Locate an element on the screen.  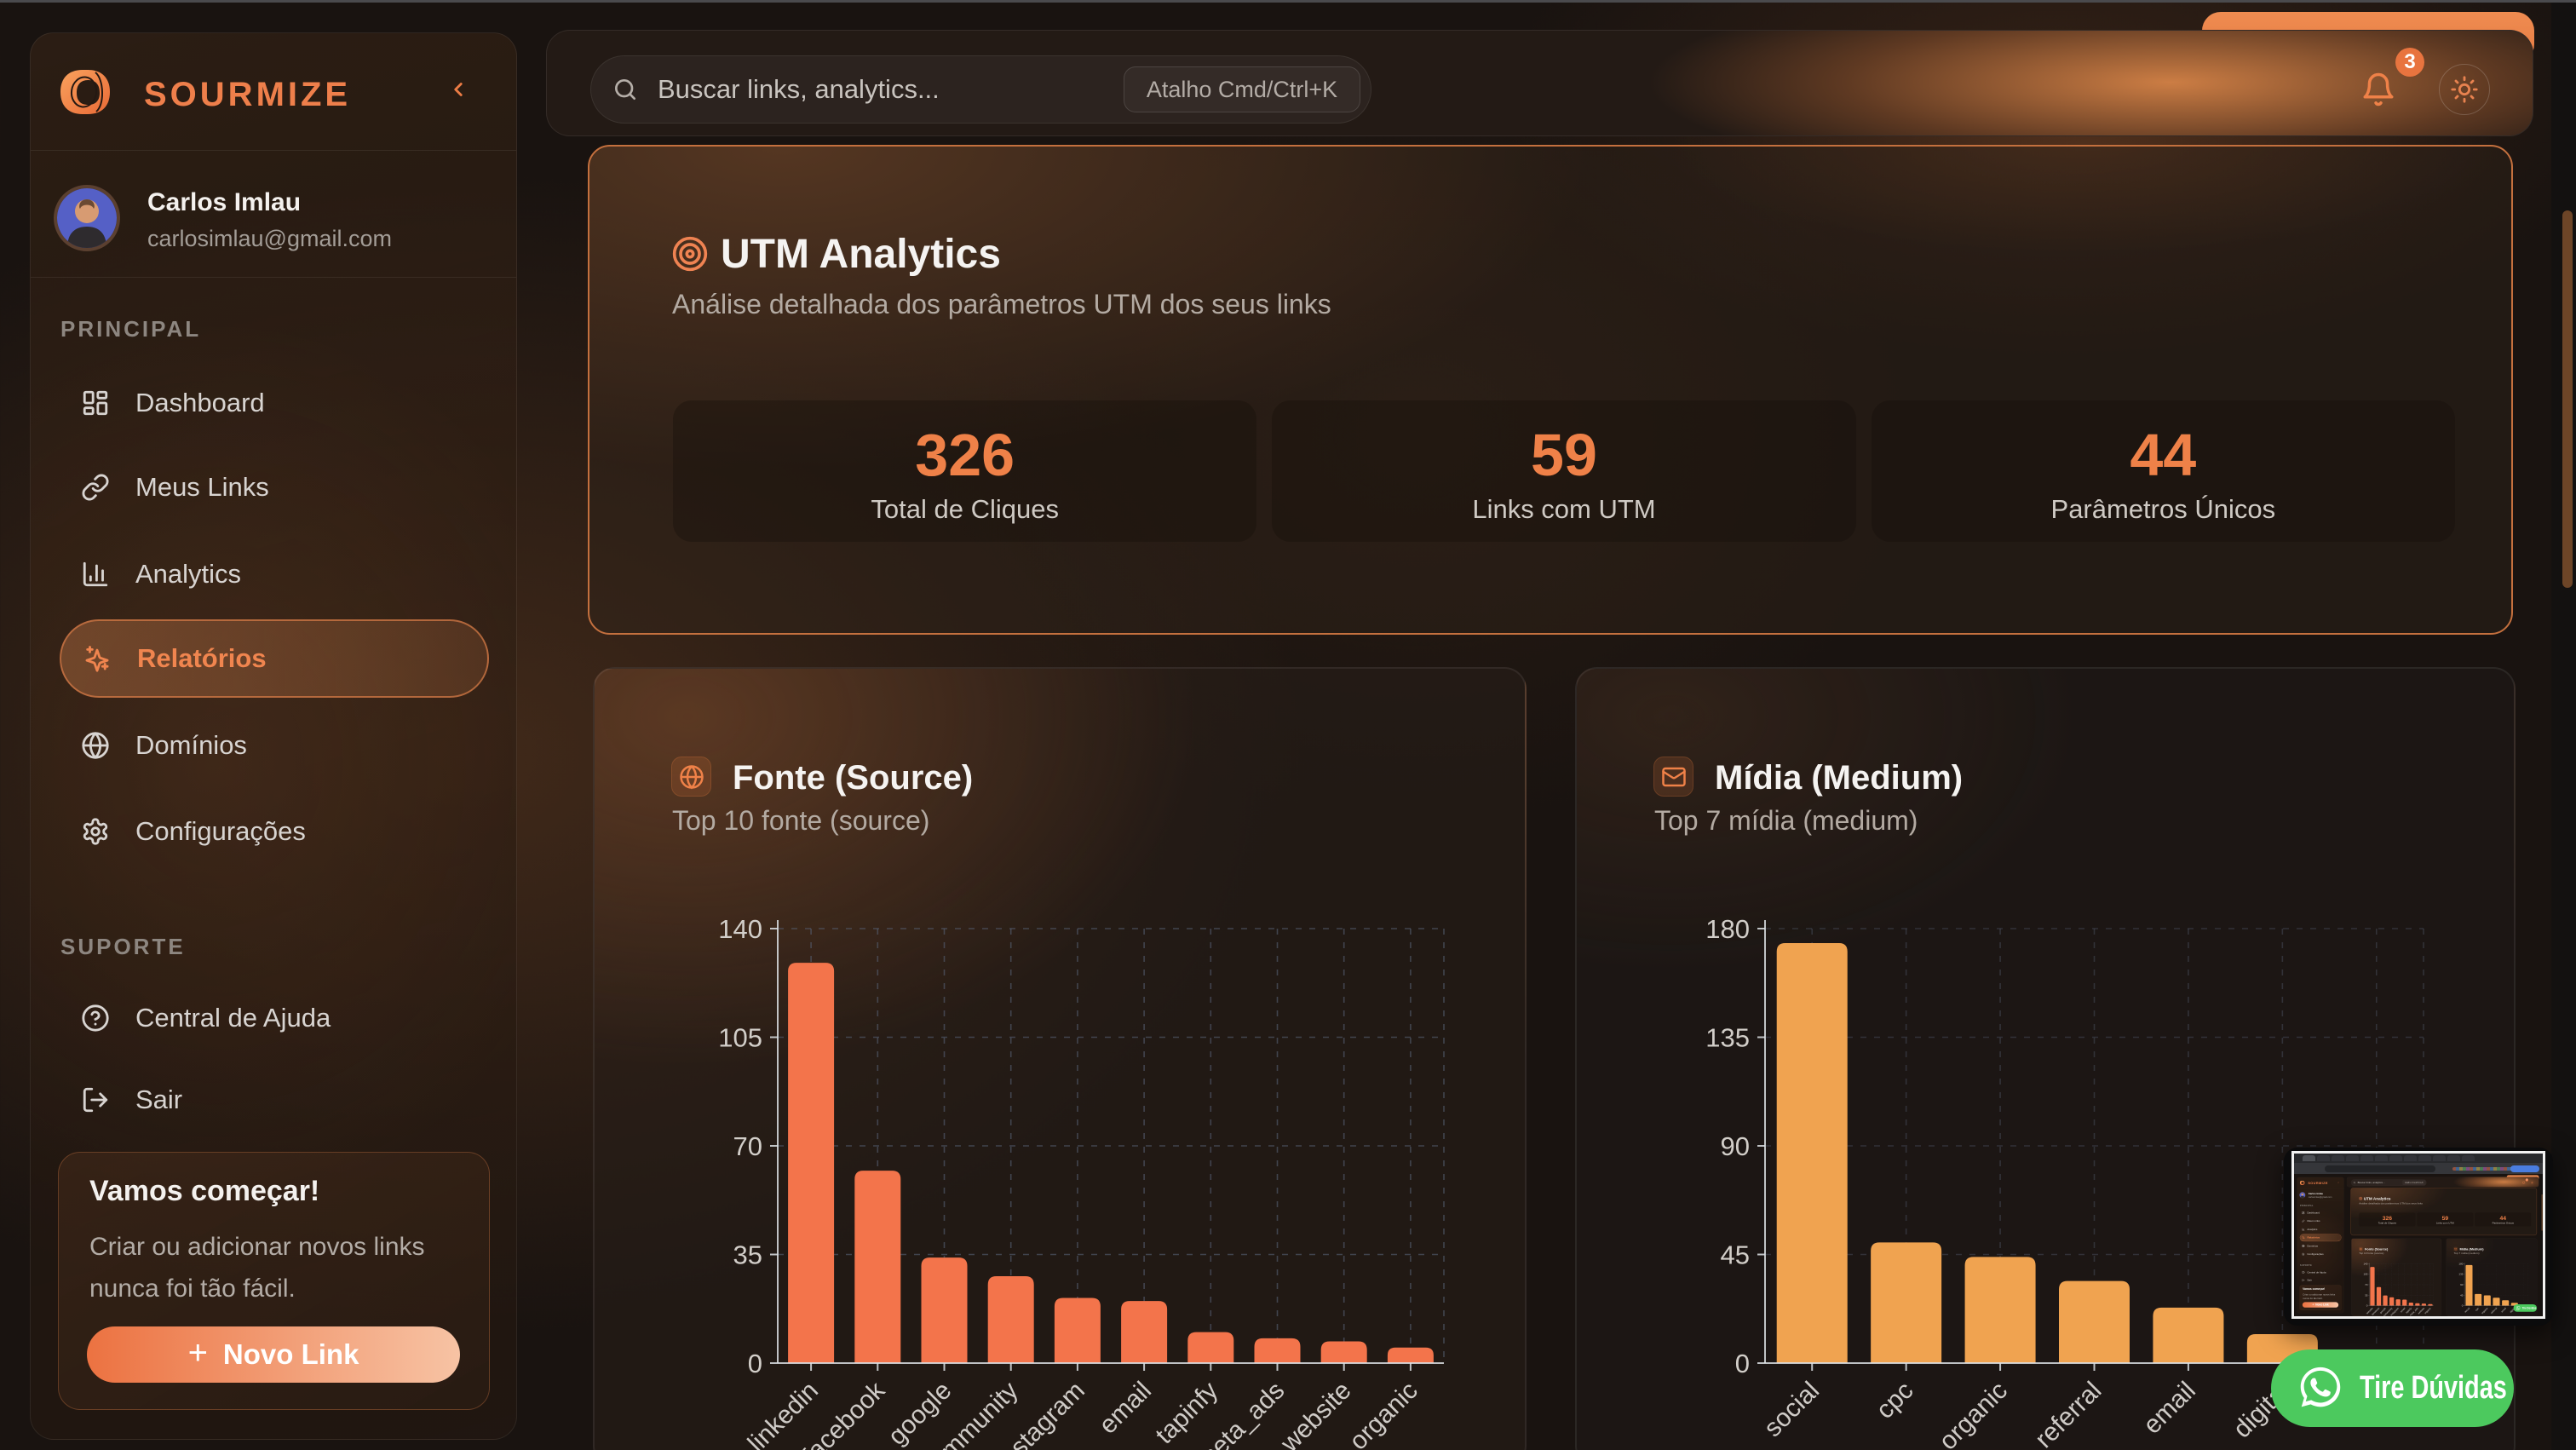
svg-text: linkedin is located at coordinates (2370, 1310).